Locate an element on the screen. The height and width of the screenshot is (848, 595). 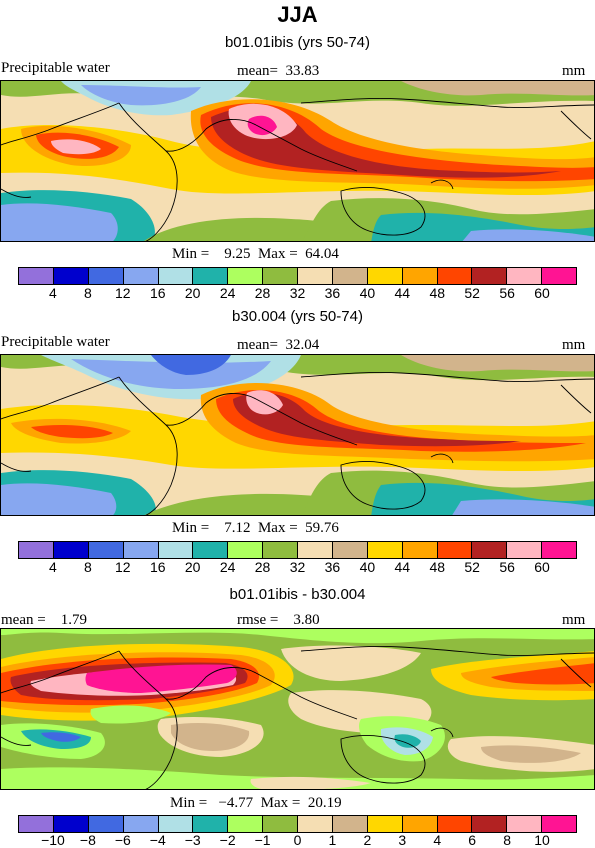
colorbar-tick-label: −3 is located at coordinates (192, 840).